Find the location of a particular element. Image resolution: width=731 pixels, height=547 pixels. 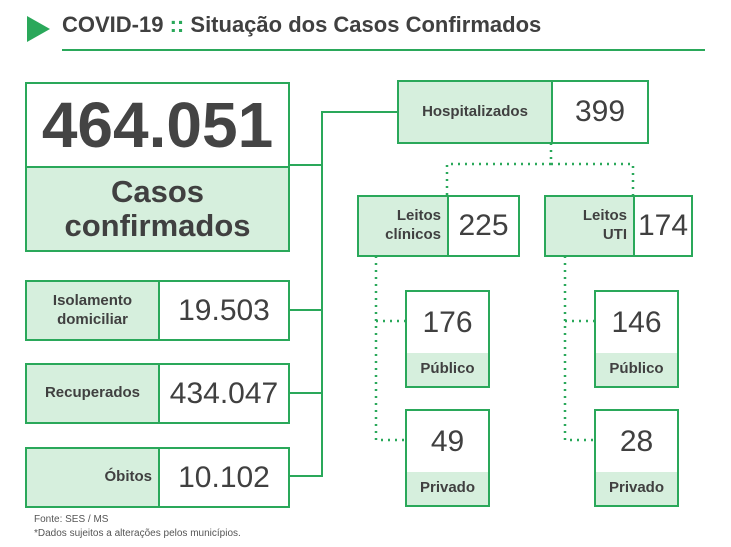

sub-box: 146 Público is located at coordinates (636, 339).